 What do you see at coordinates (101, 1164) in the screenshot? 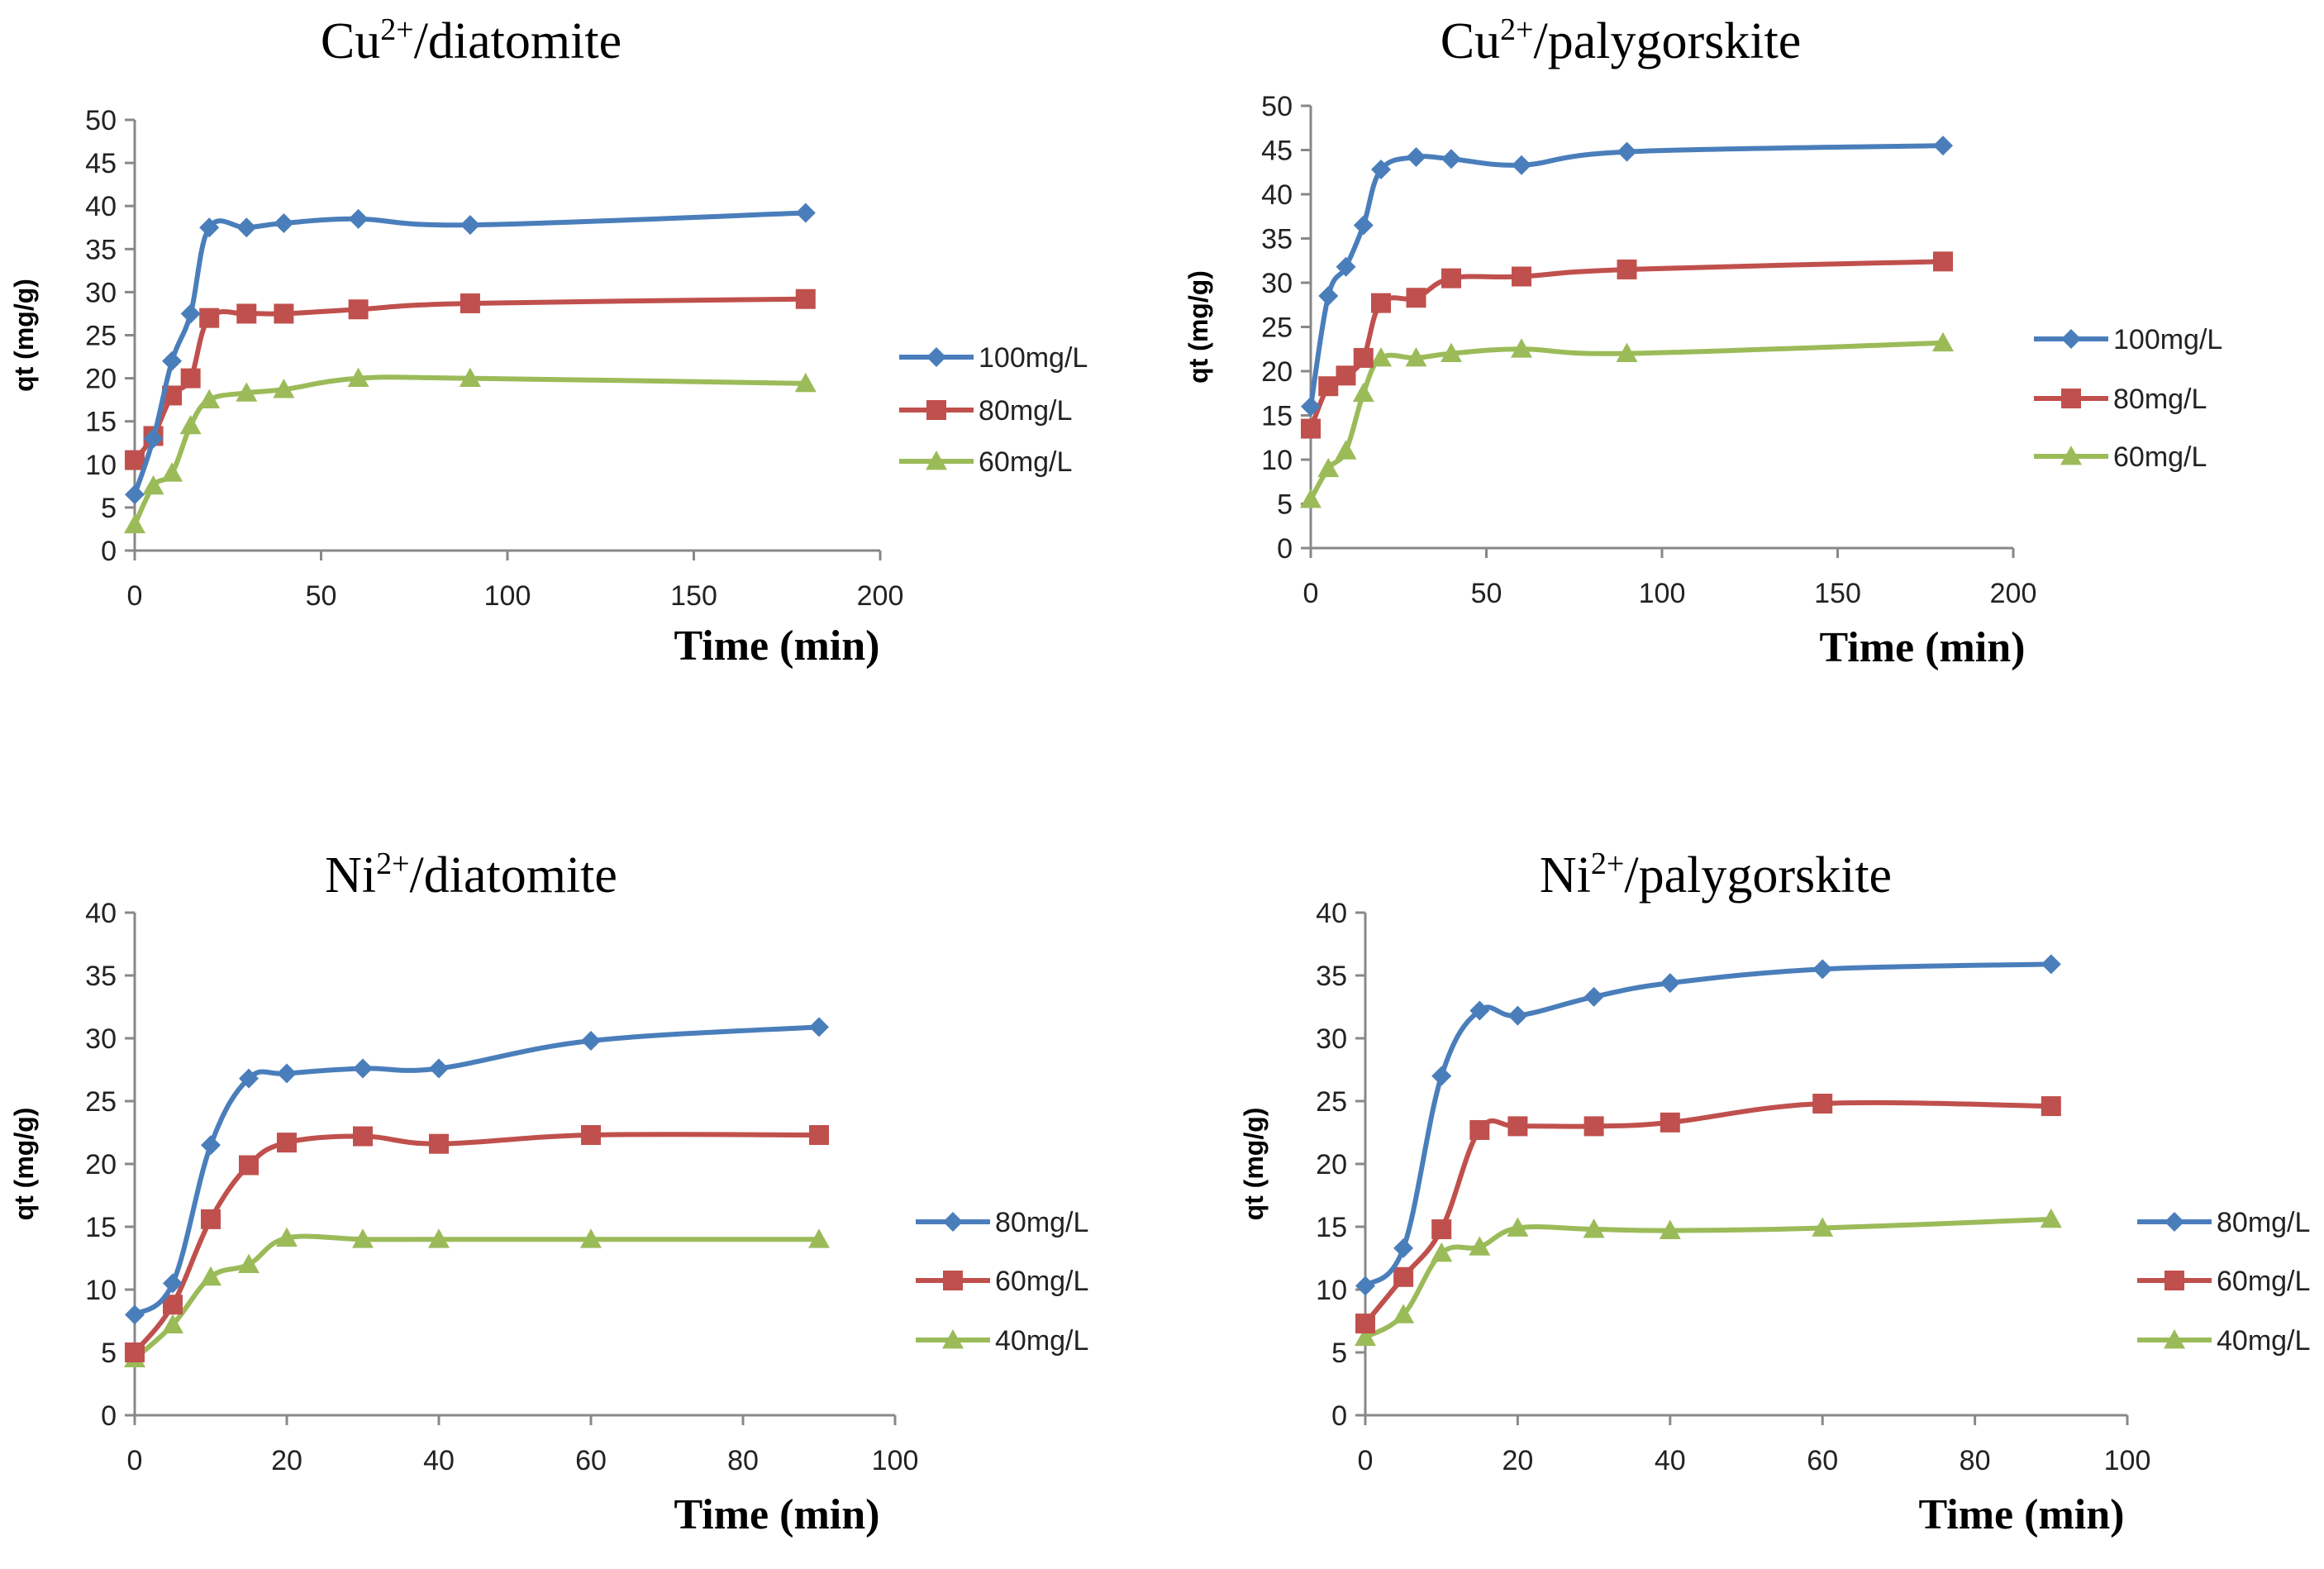
I see `y-tick-label: 20` at bounding box center [101, 1164].